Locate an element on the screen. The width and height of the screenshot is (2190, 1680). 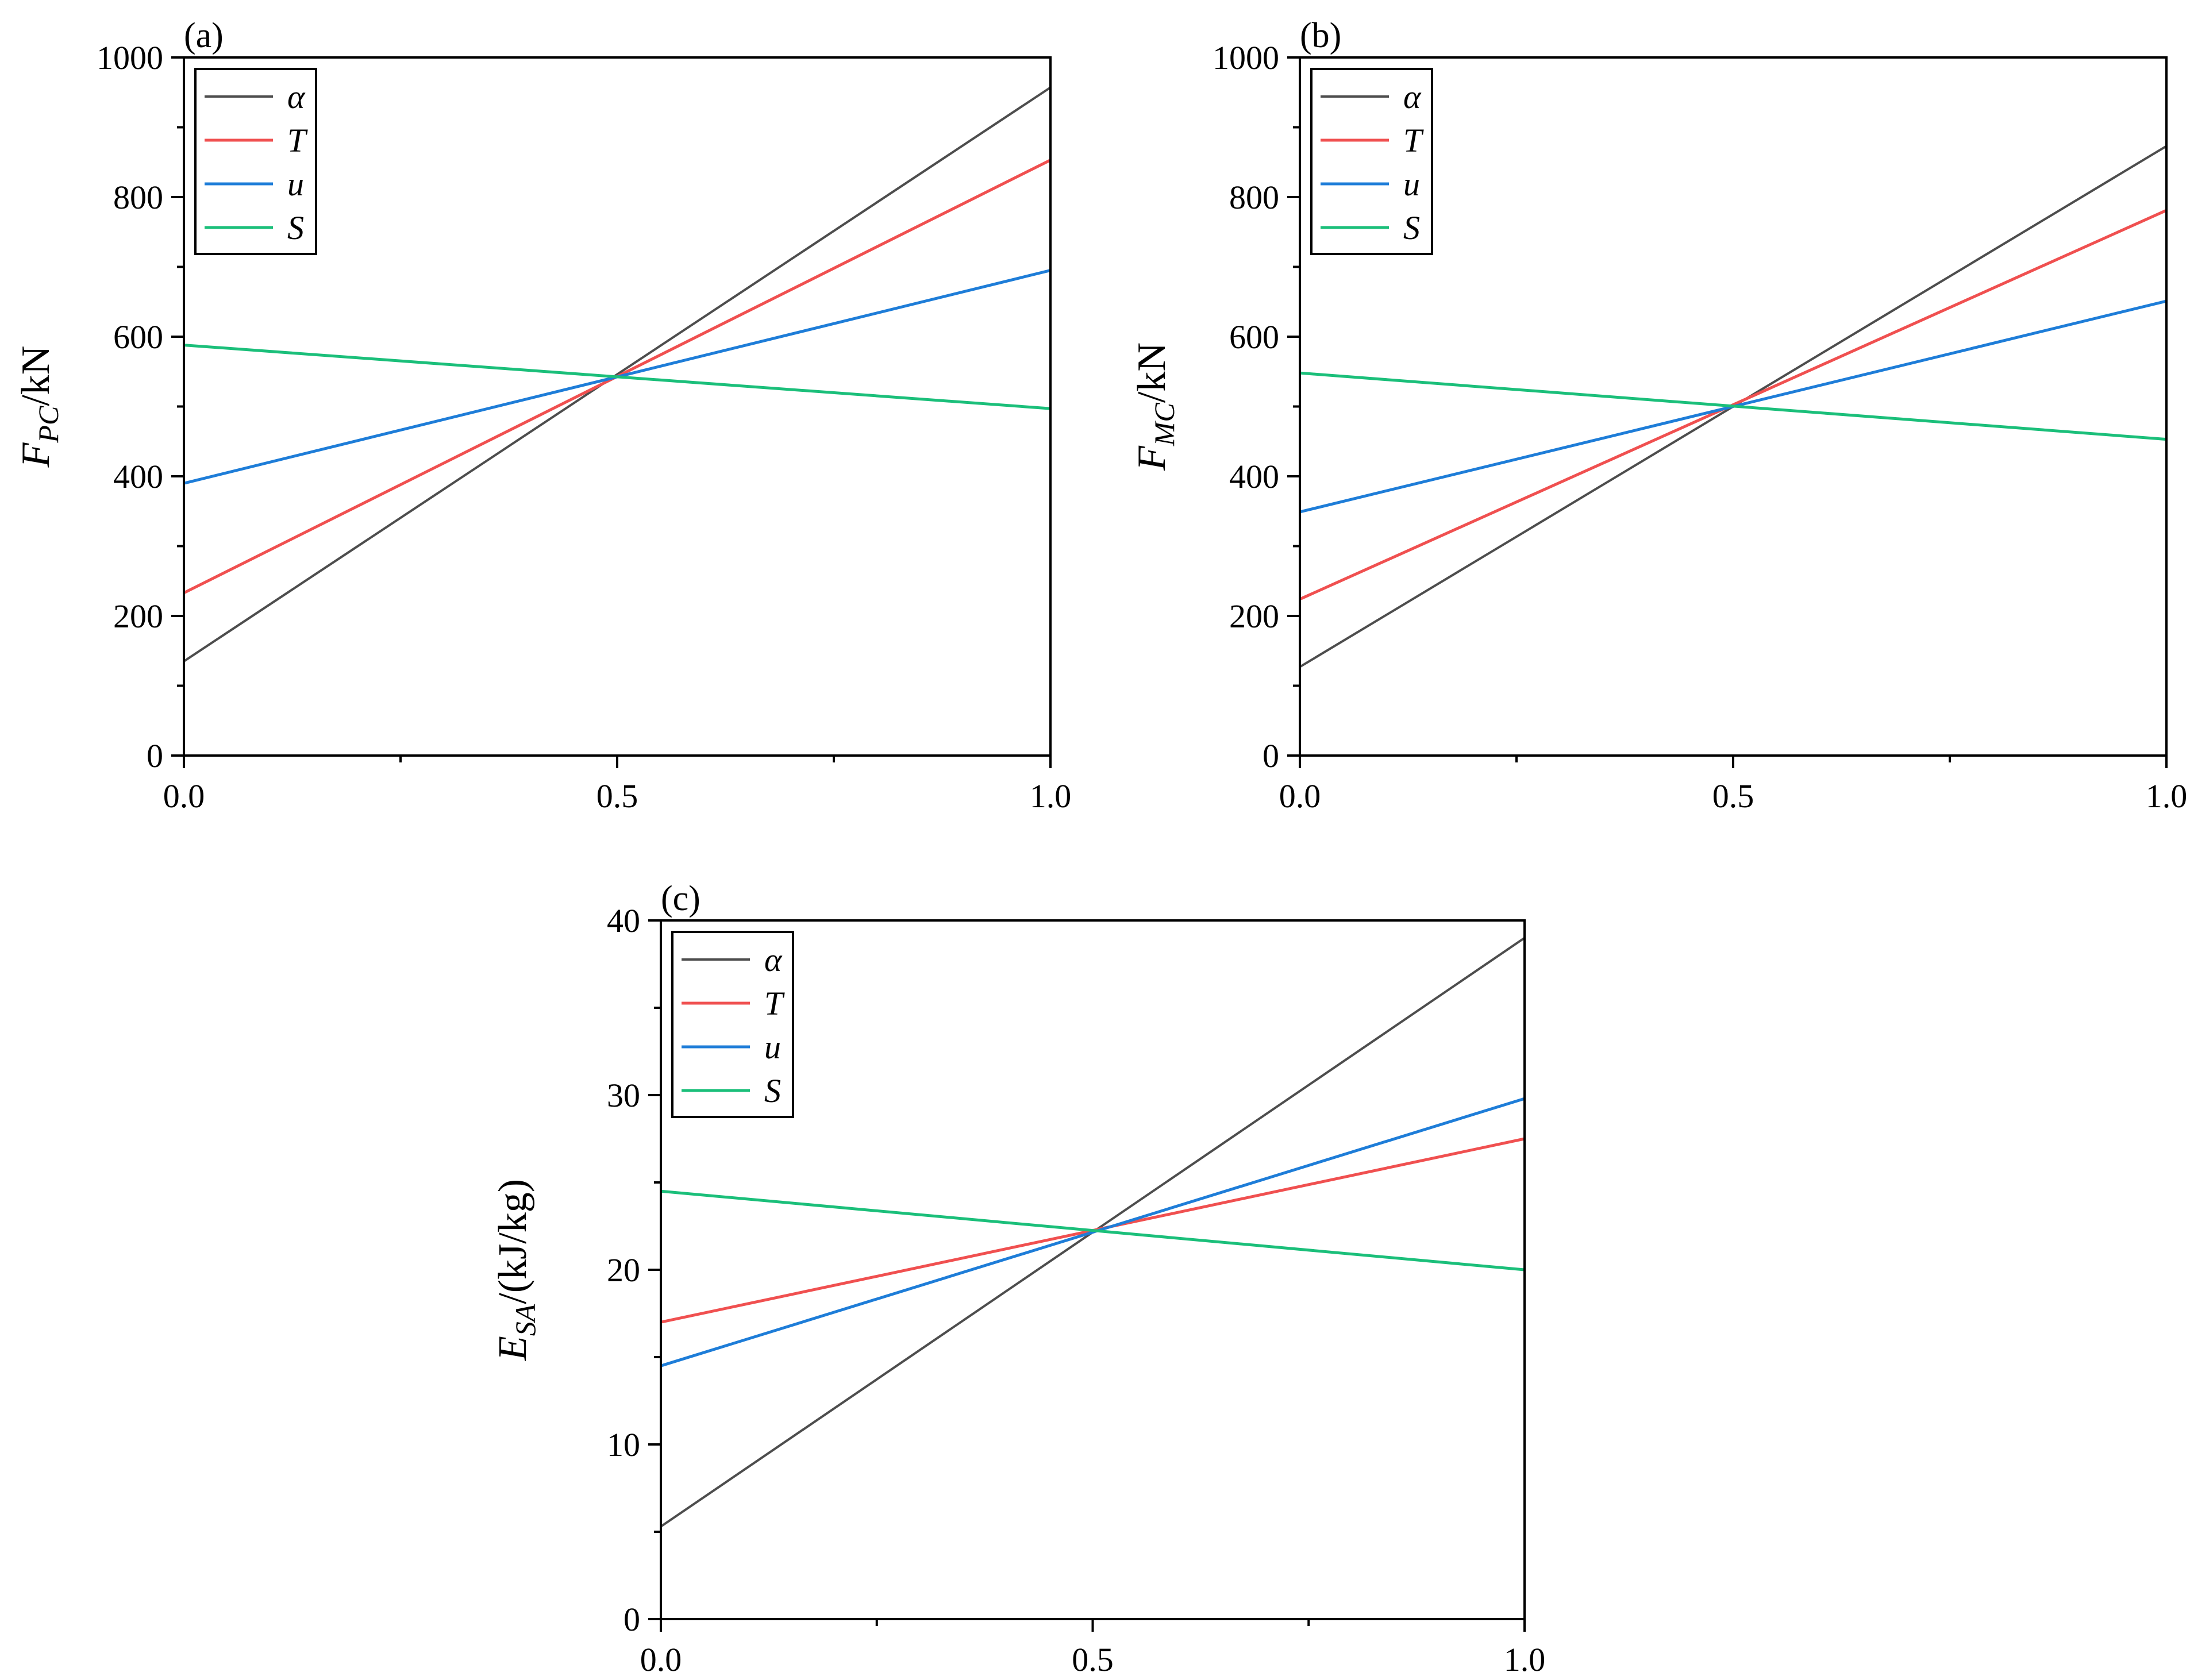
y-axis-label-unit: /(kJ/kg) is located at coordinates (513, 1242).